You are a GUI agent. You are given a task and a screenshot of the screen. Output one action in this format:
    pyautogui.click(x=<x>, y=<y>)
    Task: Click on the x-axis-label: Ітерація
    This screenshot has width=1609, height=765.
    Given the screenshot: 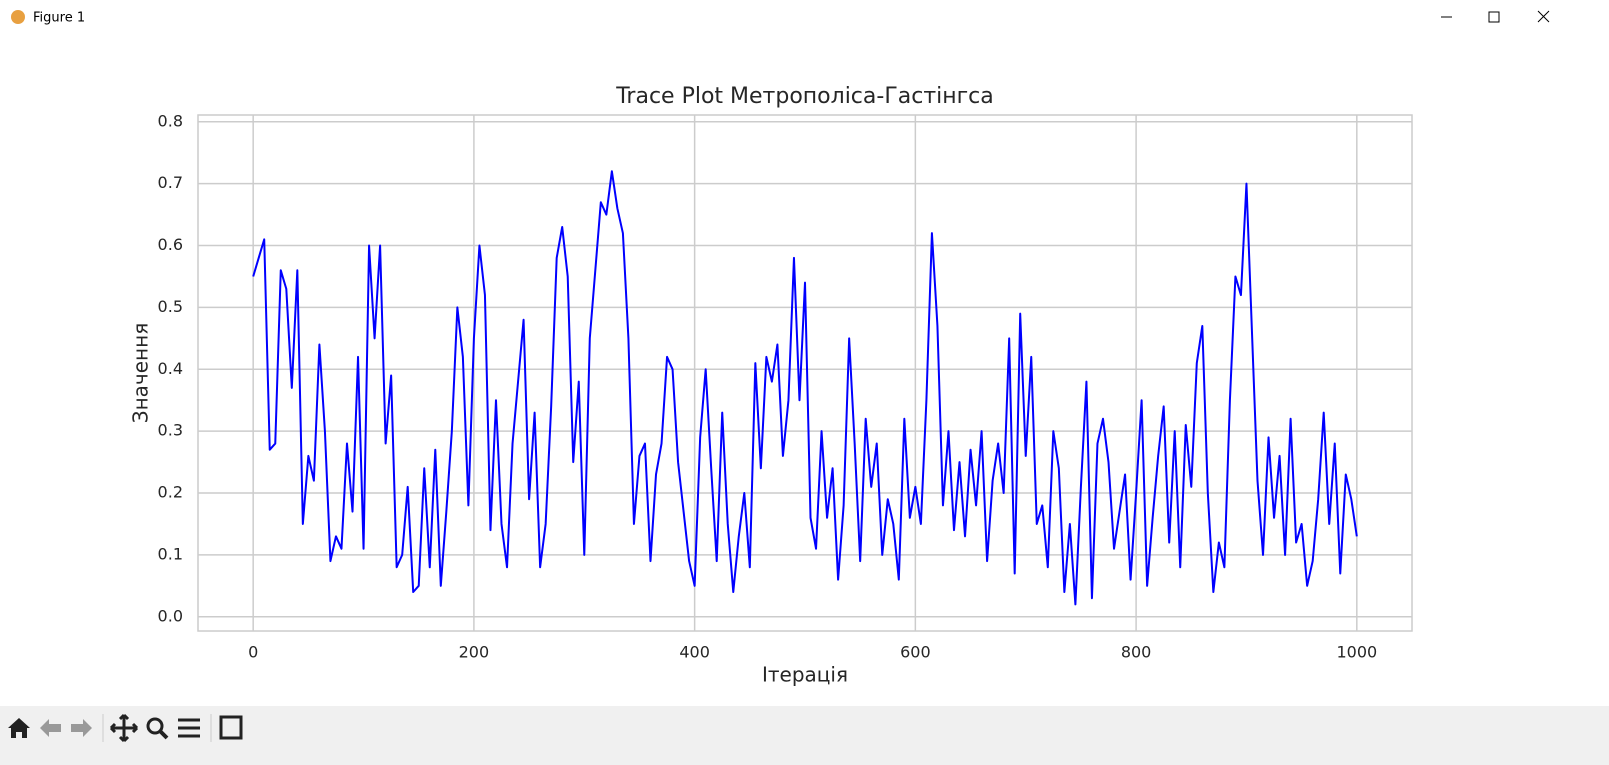 What is the action you would take?
    pyautogui.click(x=805, y=675)
    